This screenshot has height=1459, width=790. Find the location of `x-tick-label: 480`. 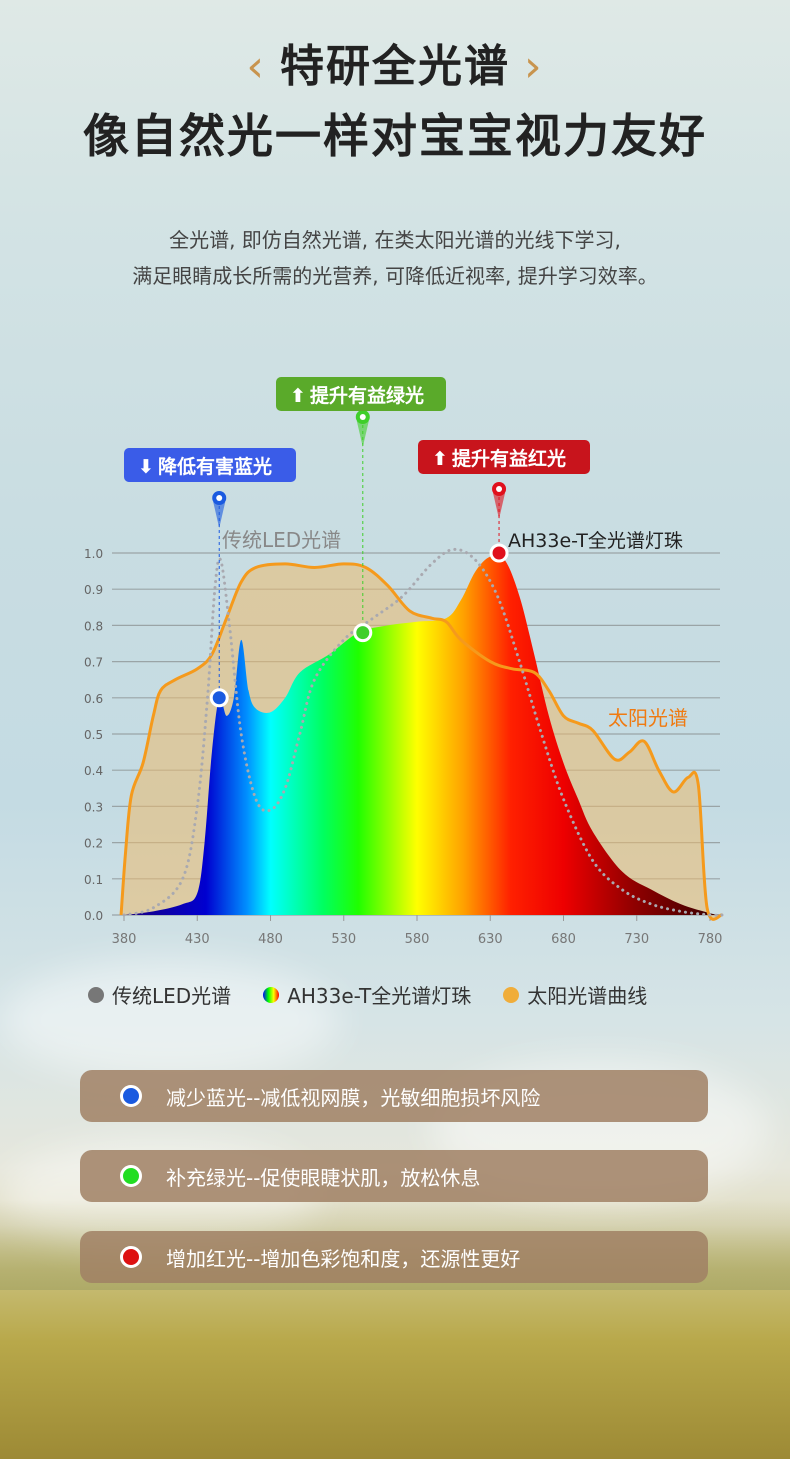

x-tick-label: 480 is located at coordinates (270, 939).